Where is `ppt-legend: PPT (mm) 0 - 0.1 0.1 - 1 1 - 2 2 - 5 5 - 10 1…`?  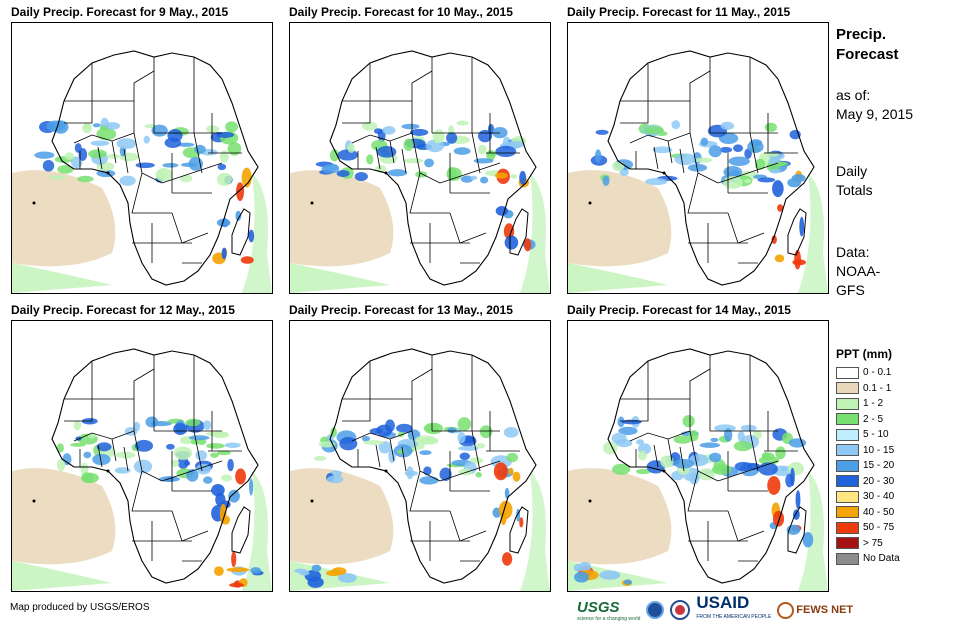
ppt-legend: PPT (mm) 0 - 0.1 0.1 - 1 1 - 2 2 - 5 5 - 10 1… is located at coordinates (868, 457).